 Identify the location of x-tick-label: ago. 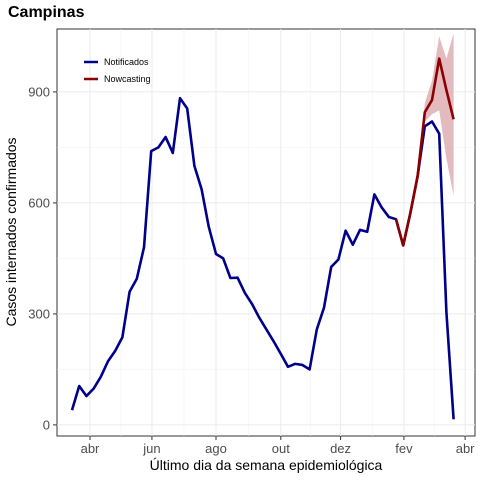
(216, 448).